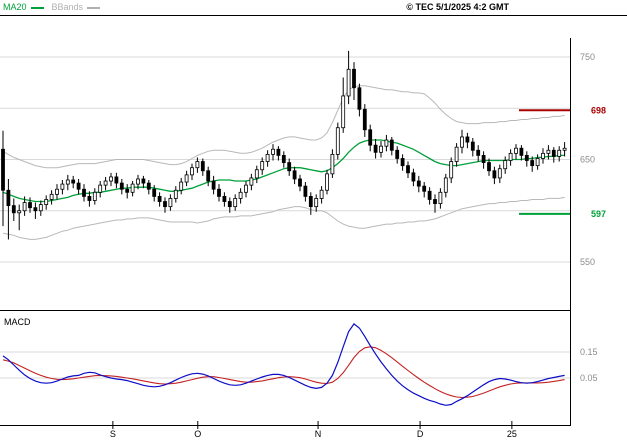 This screenshot has width=627, height=440. What do you see at coordinates (15, 7) in the screenshot?
I see `legend-label-ma20: MA20` at bounding box center [15, 7].